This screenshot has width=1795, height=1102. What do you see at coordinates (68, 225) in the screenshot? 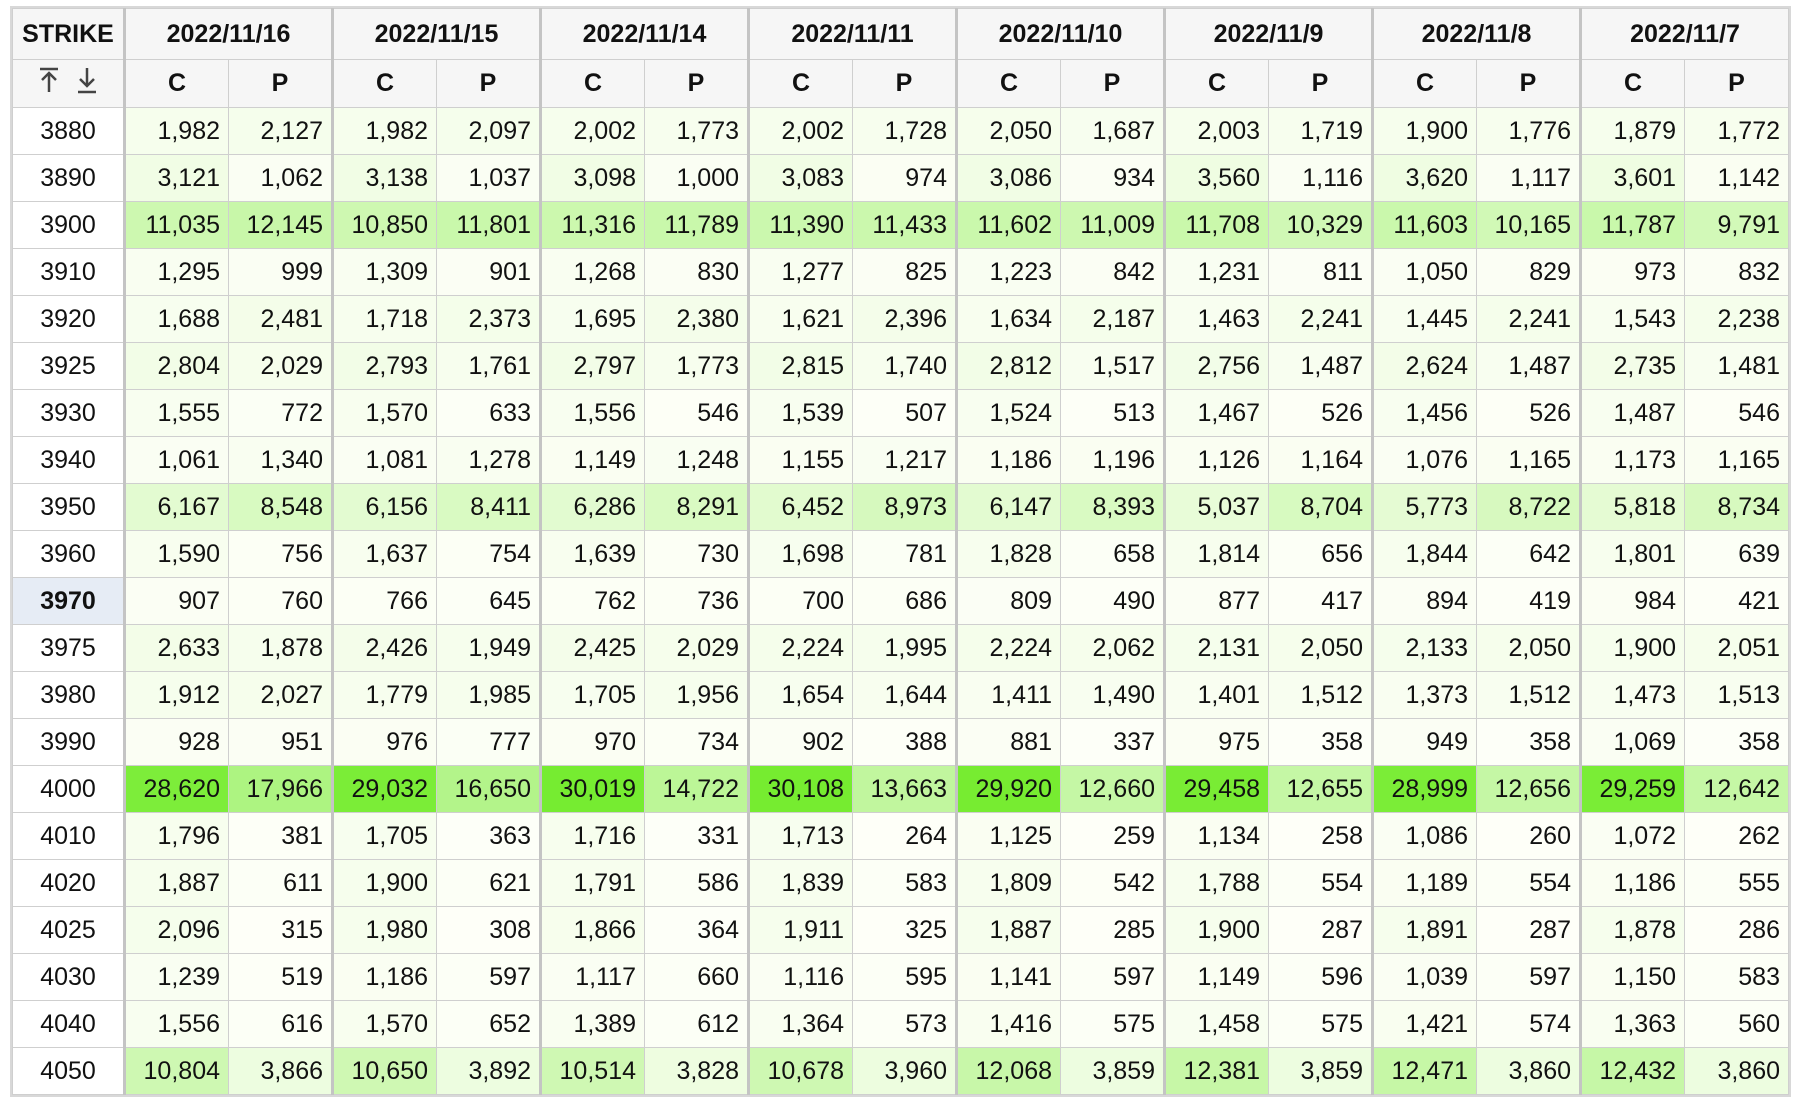
I see `strike-cell: 3900` at bounding box center [68, 225].